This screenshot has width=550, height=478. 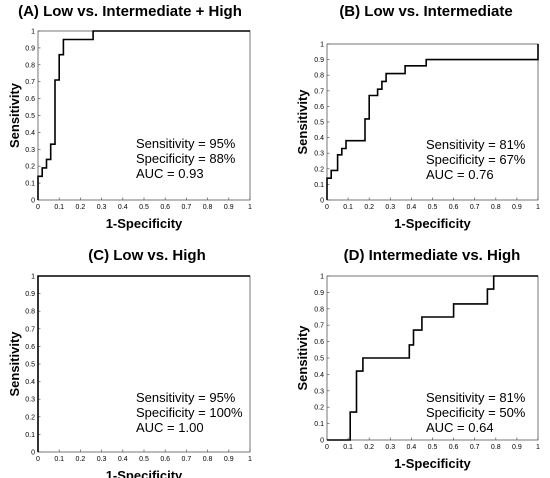 What do you see at coordinates (30, 99) in the screenshot?
I see `panel-0-ytick-label: 0.6` at bounding box center [30, 99].